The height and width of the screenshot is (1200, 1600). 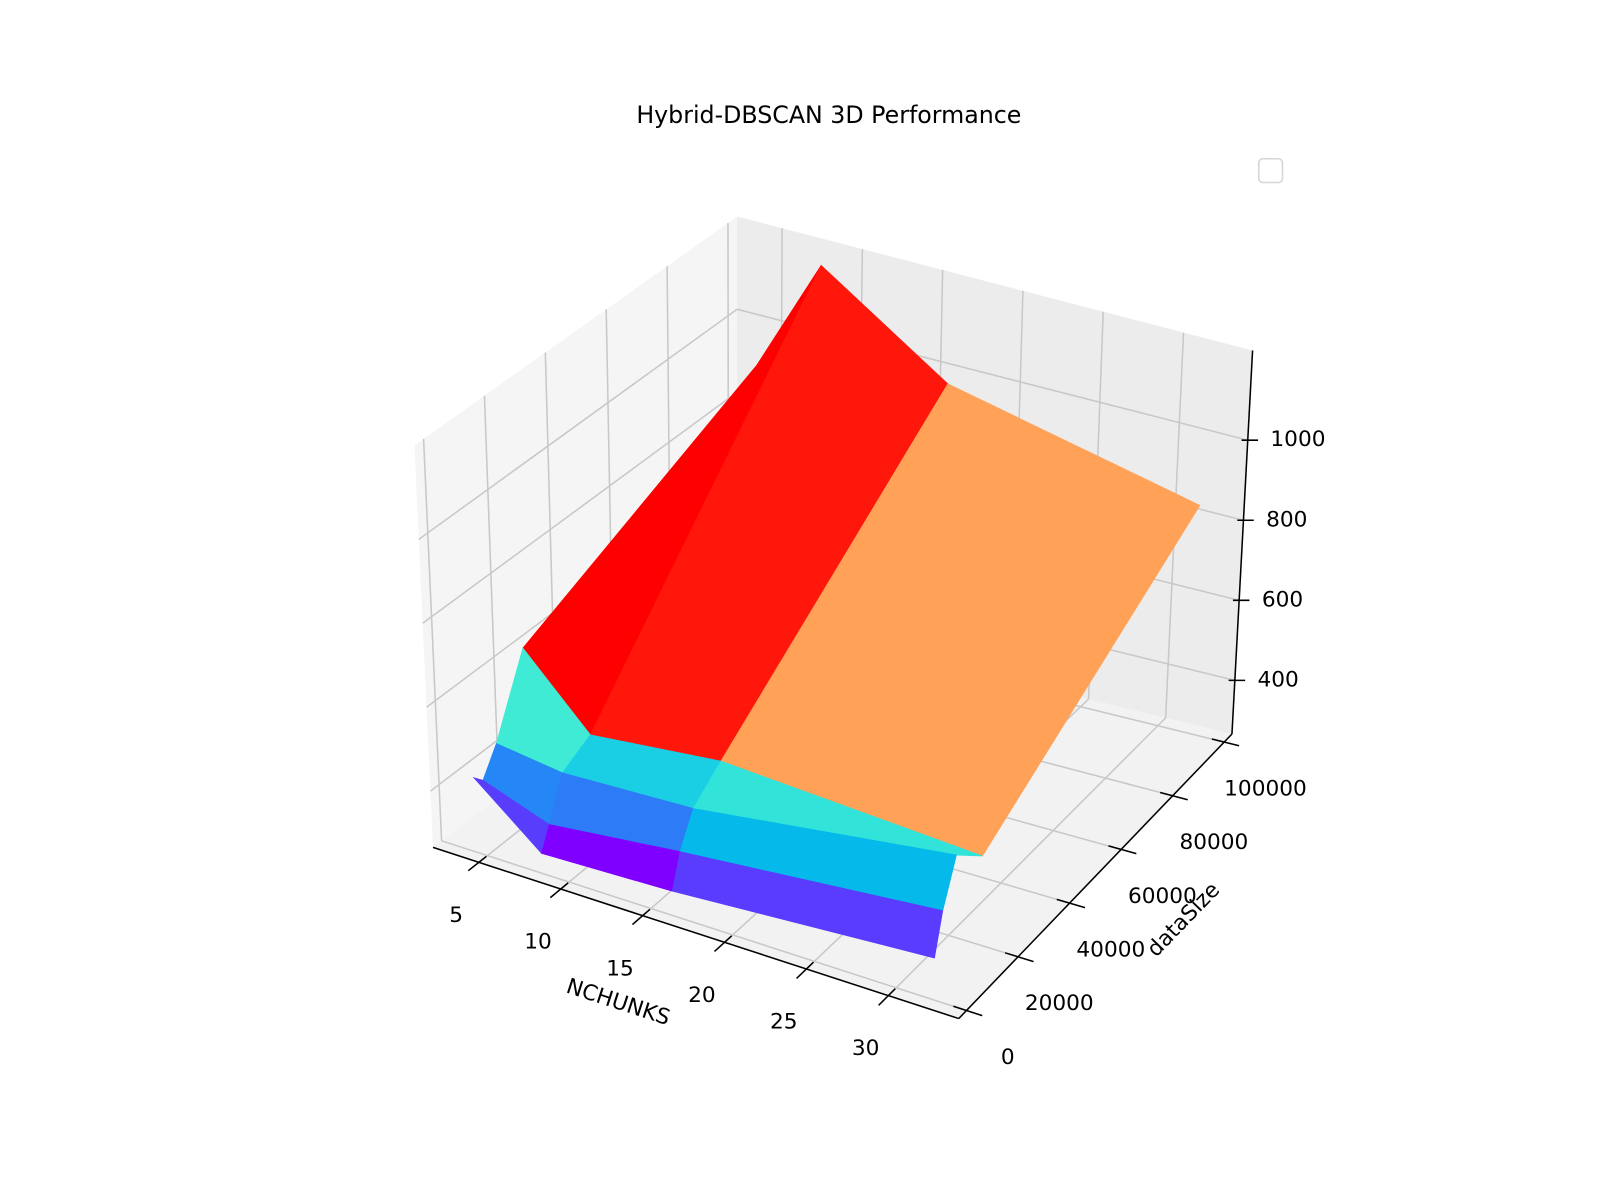 I want to click on y-tick-label: 40000, so click(x=1110, y=950).